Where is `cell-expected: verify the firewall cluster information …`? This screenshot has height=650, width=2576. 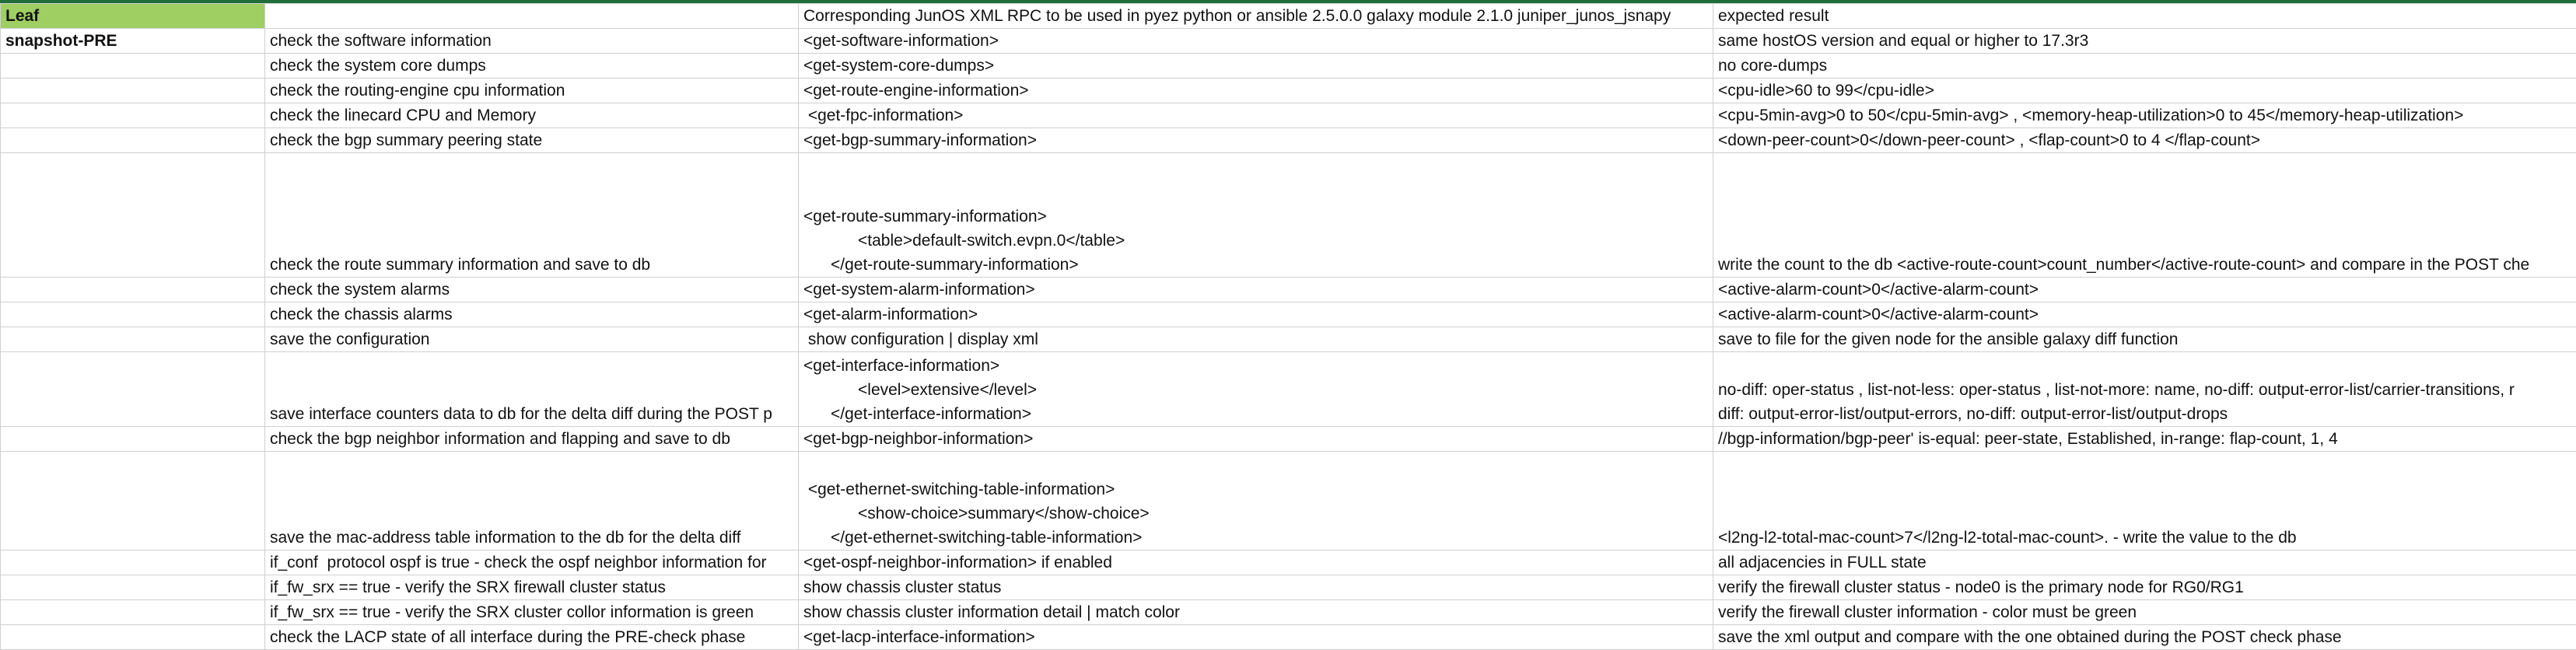 cell-expected: verify the firewall cluster information … is located at coordinates (2144, 612).